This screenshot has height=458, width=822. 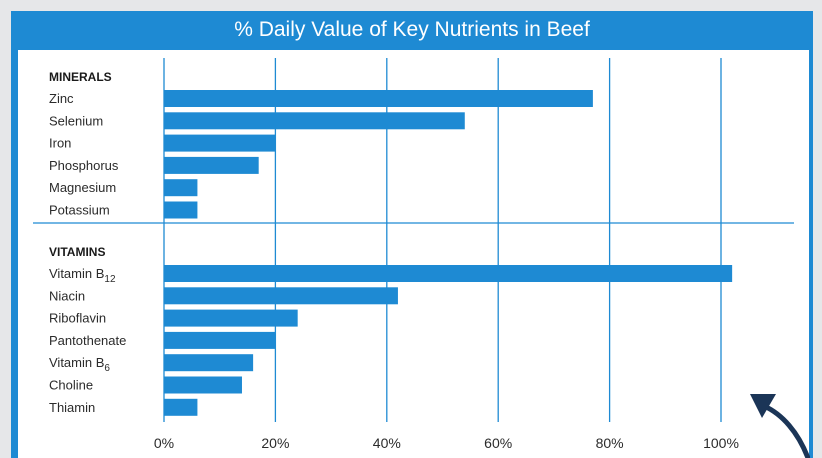 I want to click on category-label: Potassium, so click(x=79, y=210).